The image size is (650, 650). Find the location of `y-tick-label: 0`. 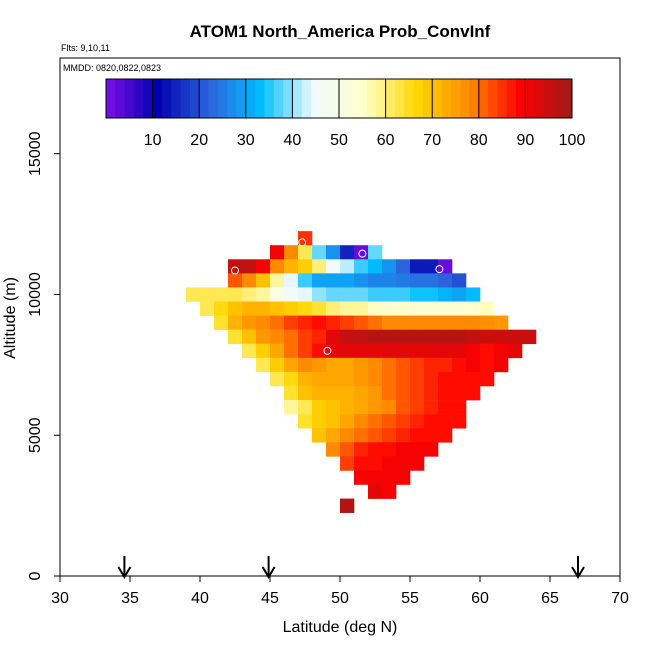

y-tick-label: 0 is located at coordinates (35, 575).